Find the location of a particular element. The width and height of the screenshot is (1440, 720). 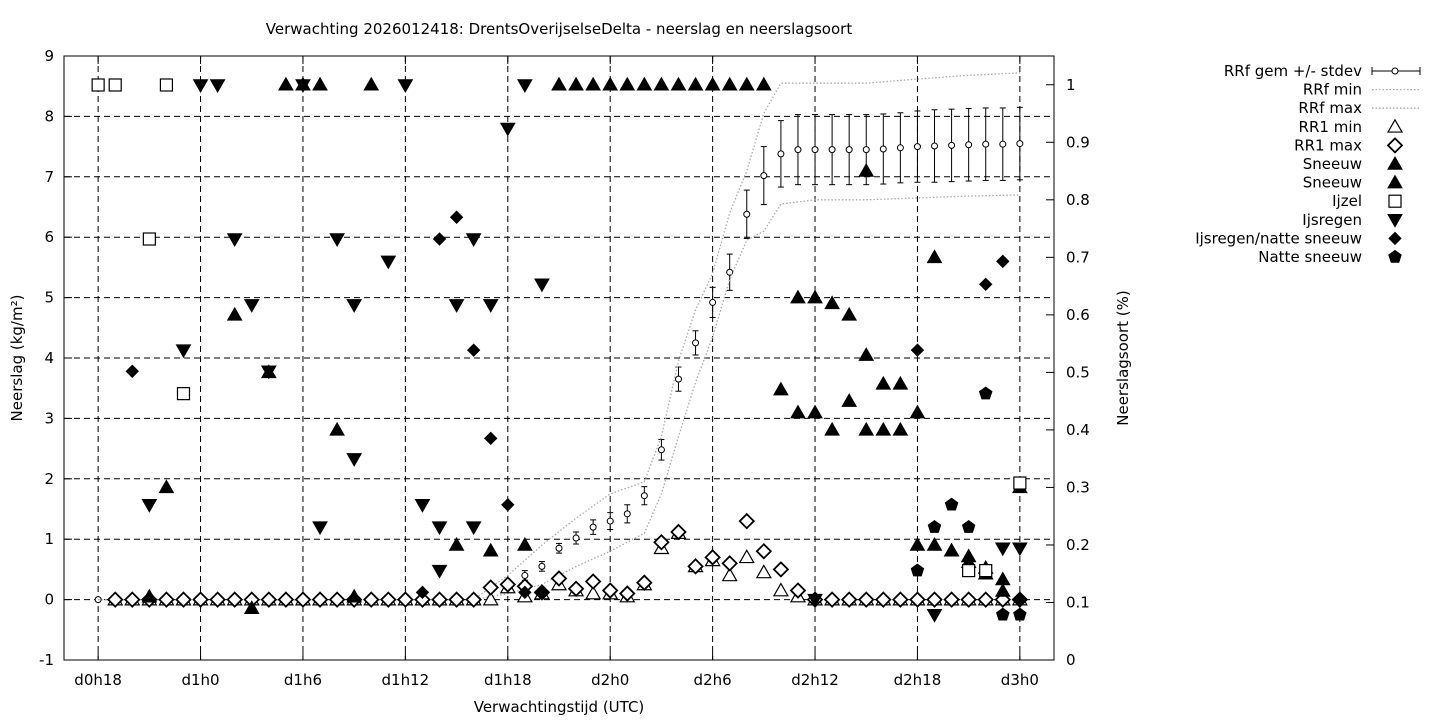

y-tick-label: 3 is located at coordinates (49, 418).